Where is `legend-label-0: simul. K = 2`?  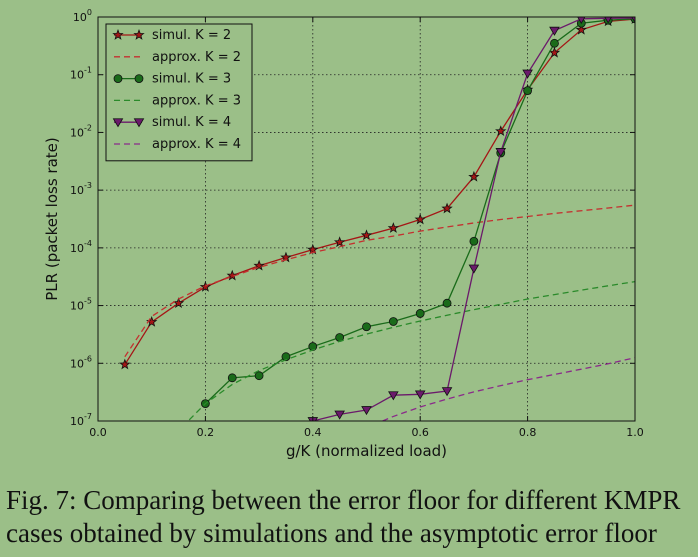 legend-label-0: simul. K = 2 is located at coordinates (191, 35).